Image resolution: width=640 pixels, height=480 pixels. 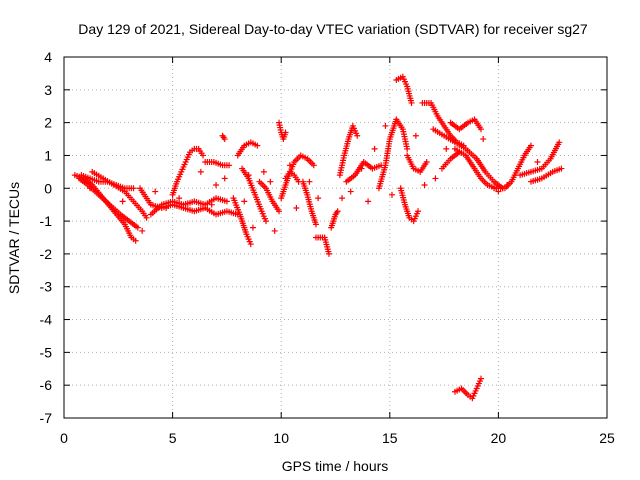 What do you see at coordinates (46, 385) in the screenshot?
I see `y-tick-label: -6` at bounding box center [46, 385].